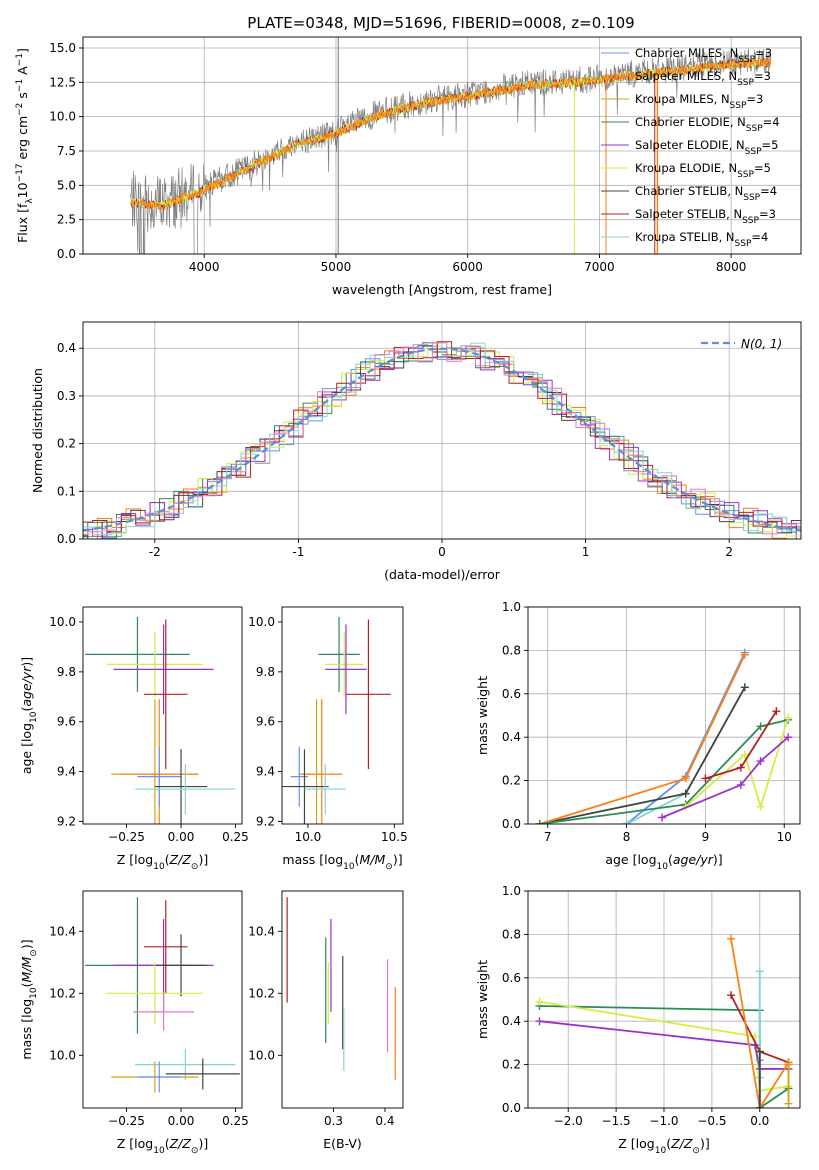  Describe the element at coordinates (29, 999) in the screenshot. I see `y-axis-label: mass [log10(M/M⊙)]` at that location.